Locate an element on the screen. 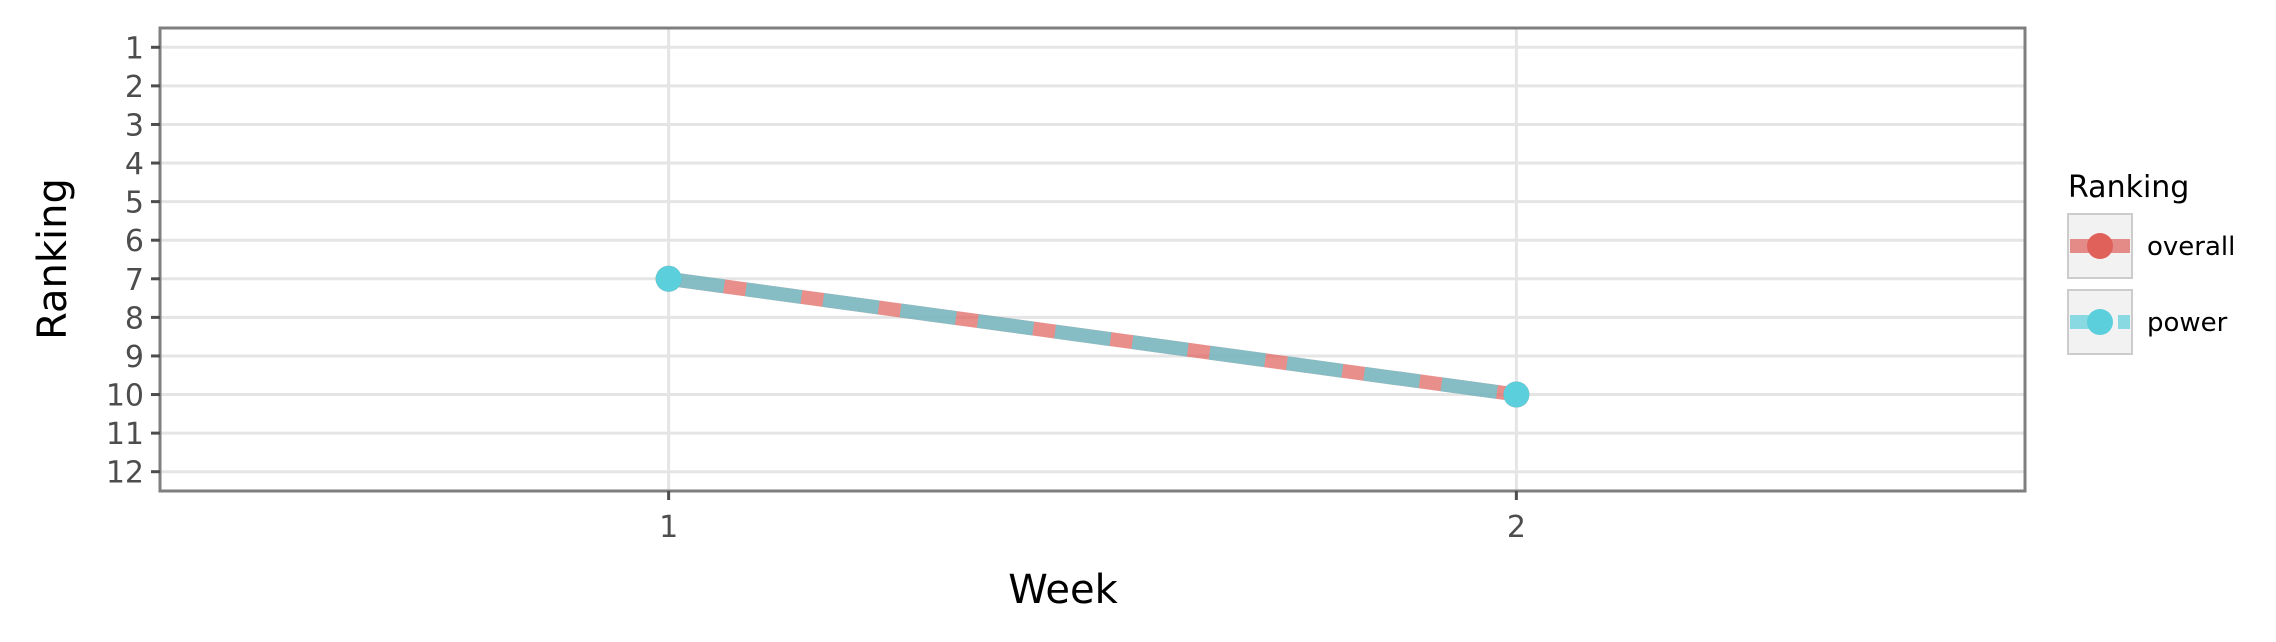 This screenshot has width=2276, height=642. legend-label-power: power is located at coordinates (2187, 323).